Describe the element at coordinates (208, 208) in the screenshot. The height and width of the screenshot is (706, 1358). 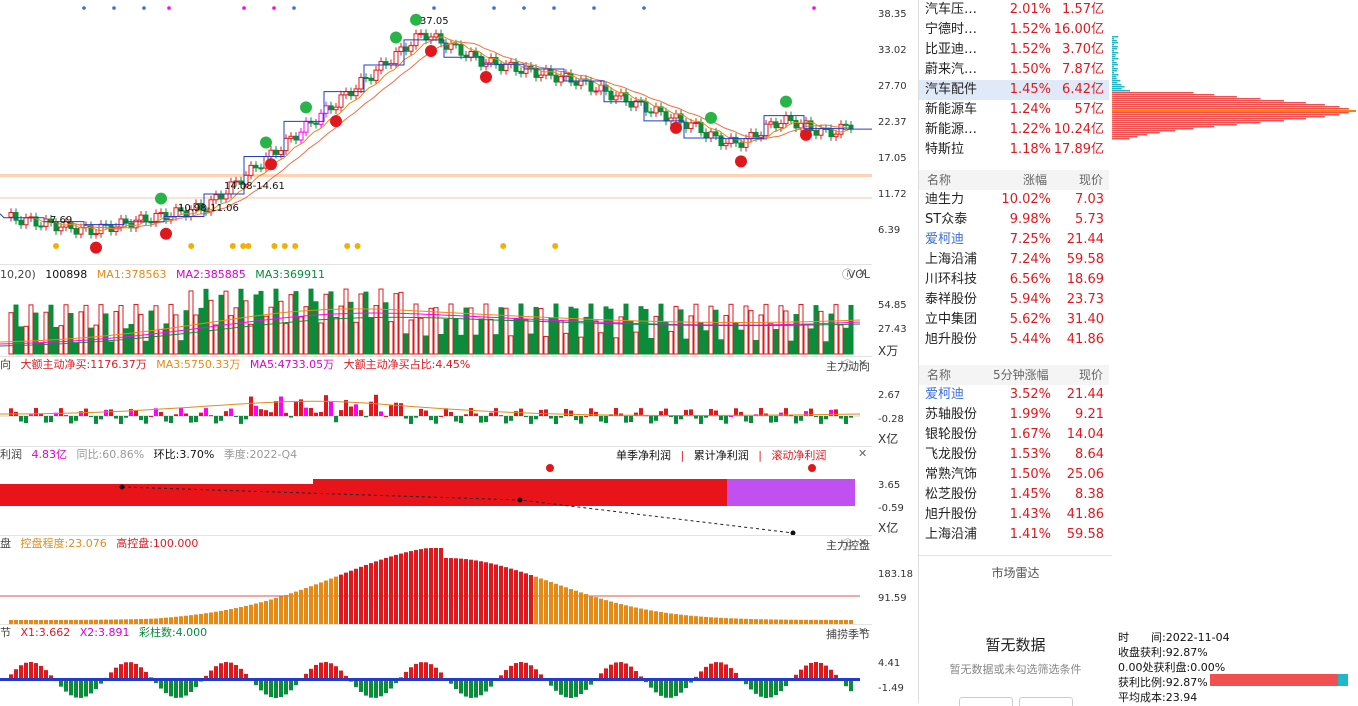
I see `box-label-2: 10.98-11.06` at that location.